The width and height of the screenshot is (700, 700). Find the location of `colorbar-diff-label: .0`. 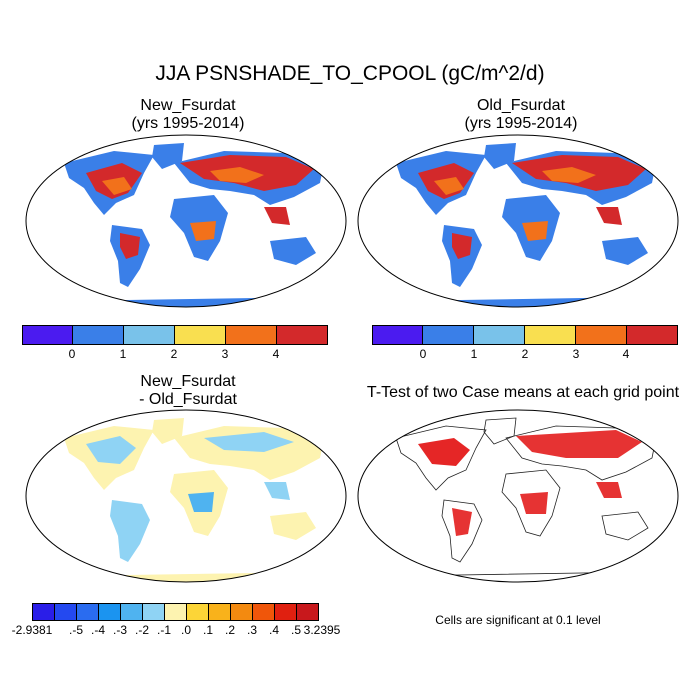

colorbar-diff-label: .0 is located at coordinates (186, 630).